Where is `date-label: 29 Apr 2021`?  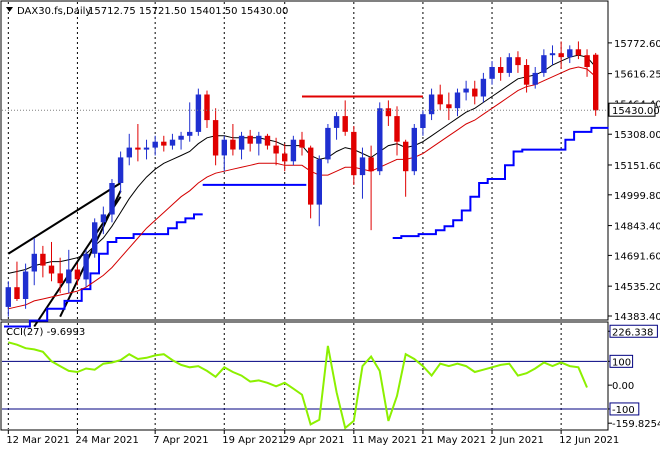
date-label: 29 Apr 2021 is located at coordinates (314, 440).